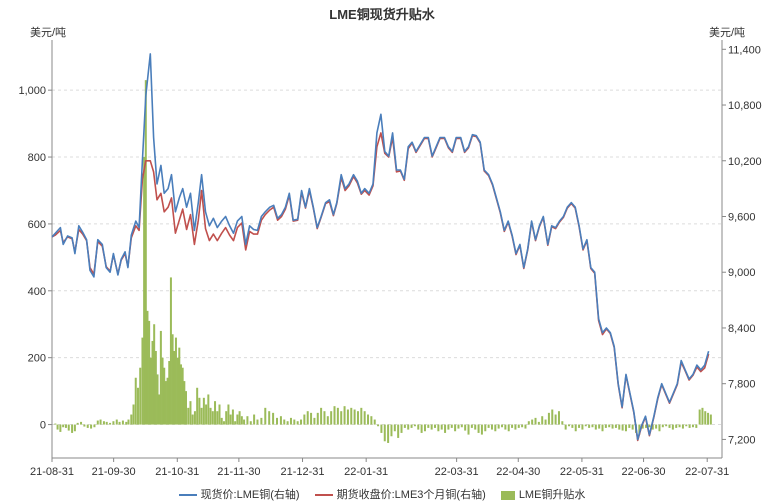 Image resolution: width=764 pixels, height=502 pixels. What do you see at coordinates (744, 50) in the screenshot?
I see `right-tick-label-7: 11,400` at bounding box center [744, 50].